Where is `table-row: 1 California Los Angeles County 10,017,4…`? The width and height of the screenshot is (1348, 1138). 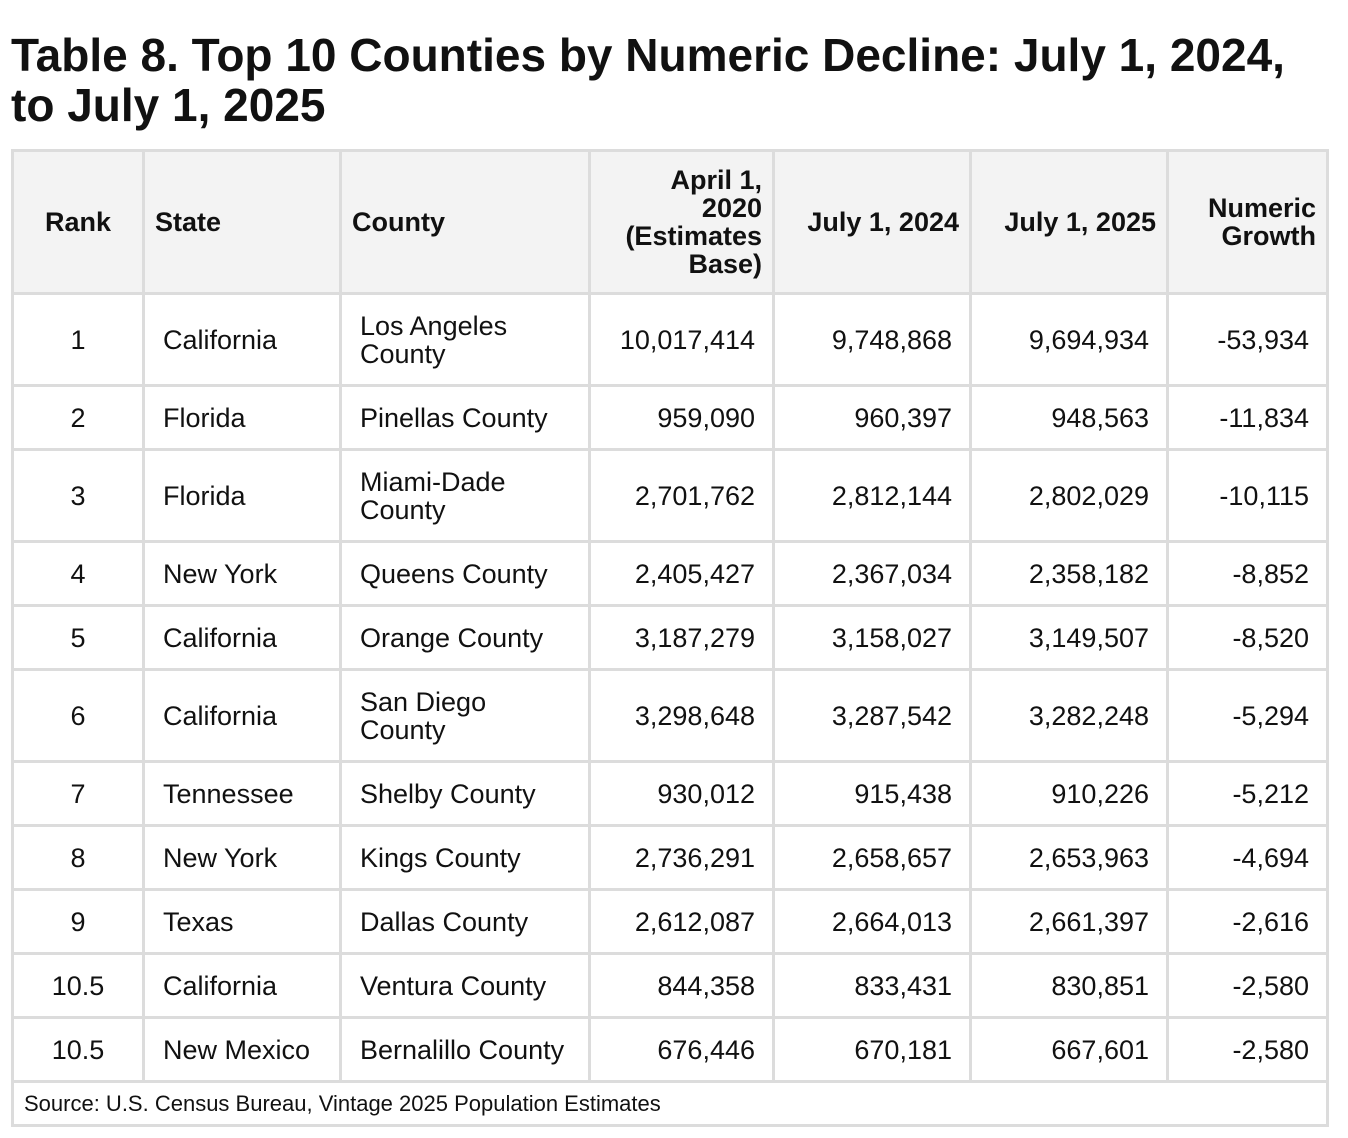 table-row: 1 California Los Angeles County 10,017,4… is located at coordinates (670, 339).